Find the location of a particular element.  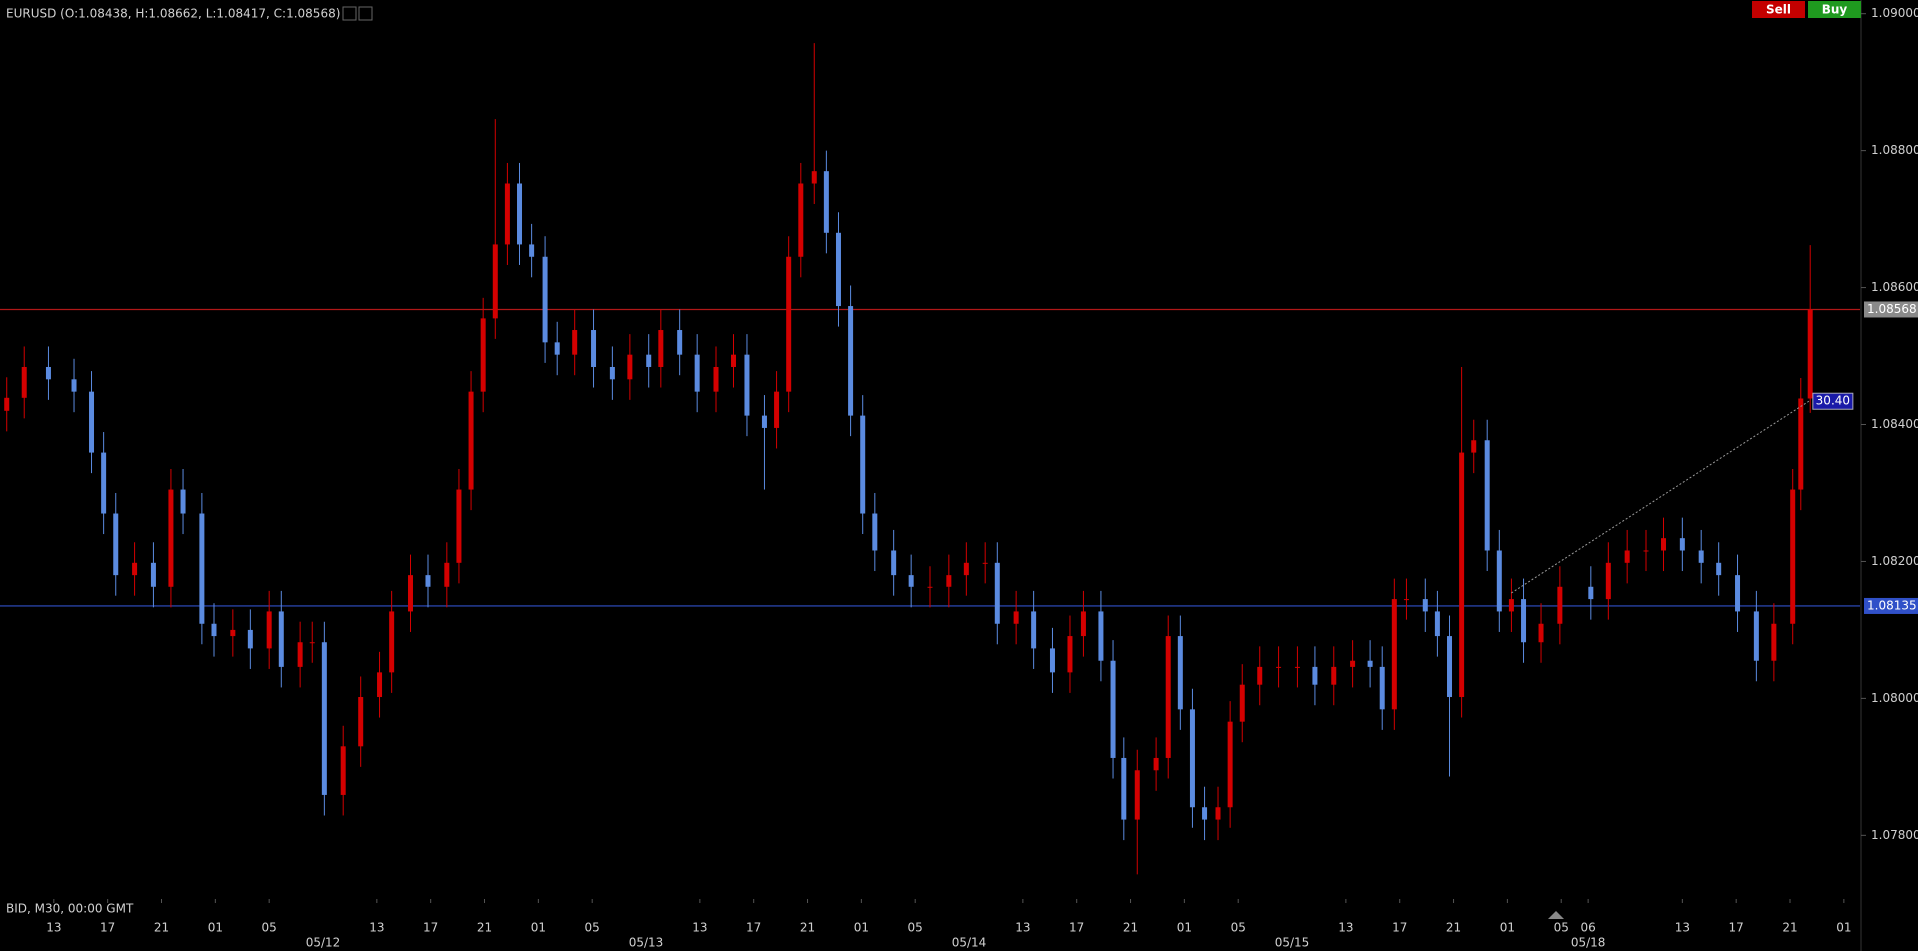

trade-button-label: Sell is located at coordinates (1778, 10).